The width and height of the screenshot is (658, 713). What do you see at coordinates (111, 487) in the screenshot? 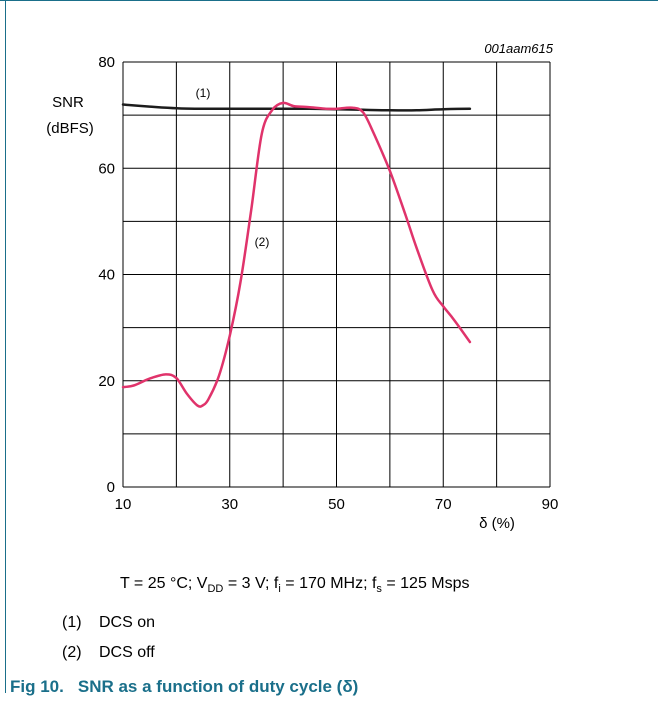
I see `y-tick-label: 0` at bounding box center [111, 487].